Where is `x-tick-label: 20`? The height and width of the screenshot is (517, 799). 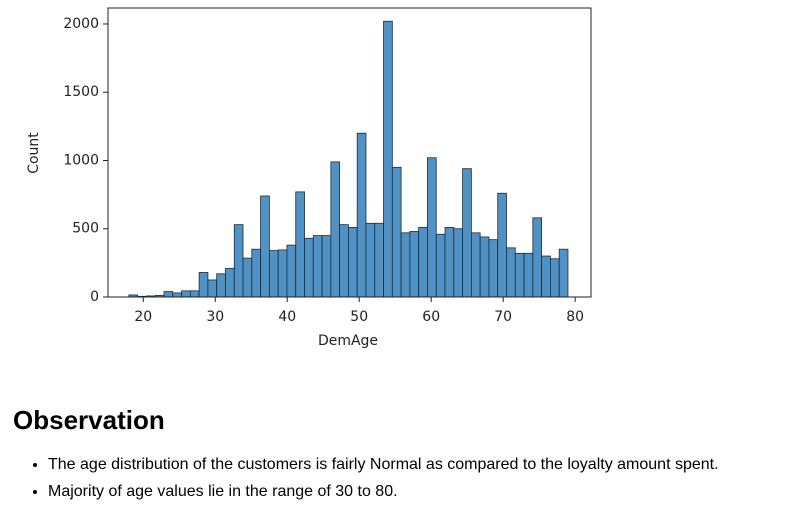
x-tick-label: 20 is located at coordinates (143, 317).